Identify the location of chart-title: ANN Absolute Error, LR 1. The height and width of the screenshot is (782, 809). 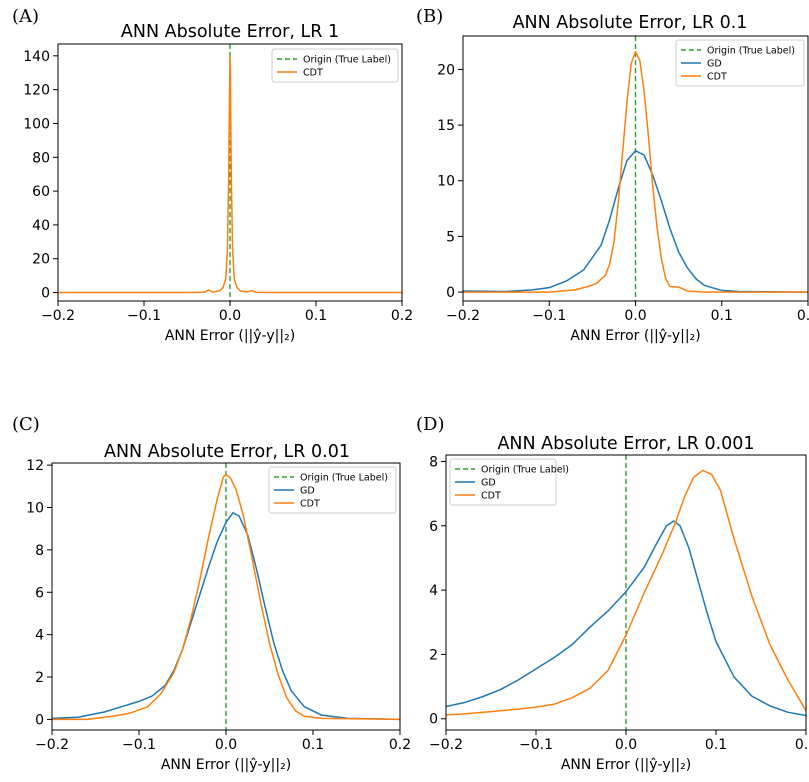
(230, 32).